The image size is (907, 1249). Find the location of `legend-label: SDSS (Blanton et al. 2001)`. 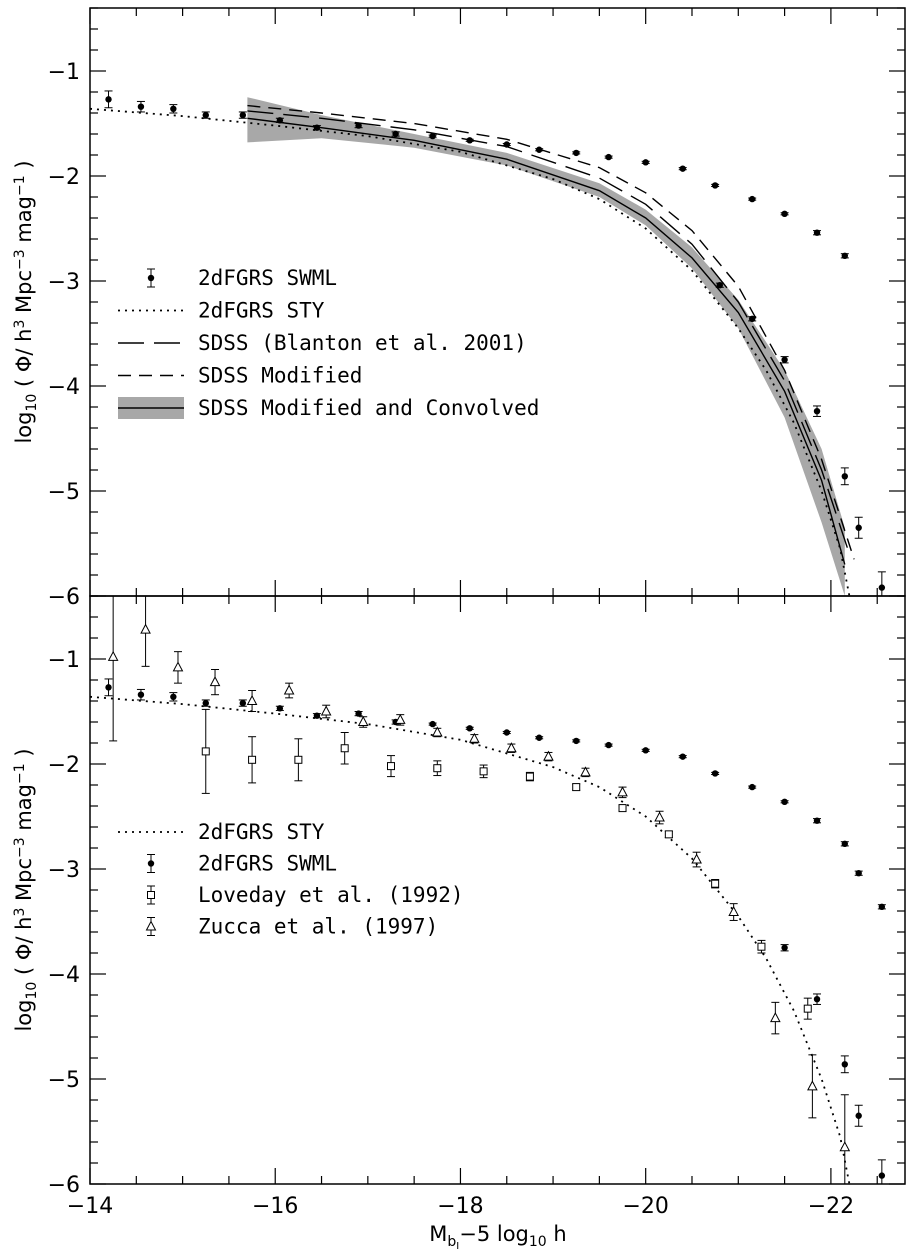

legend-label: SDSS (Blanton et al. 2001) is located at coordinates (362, 343).